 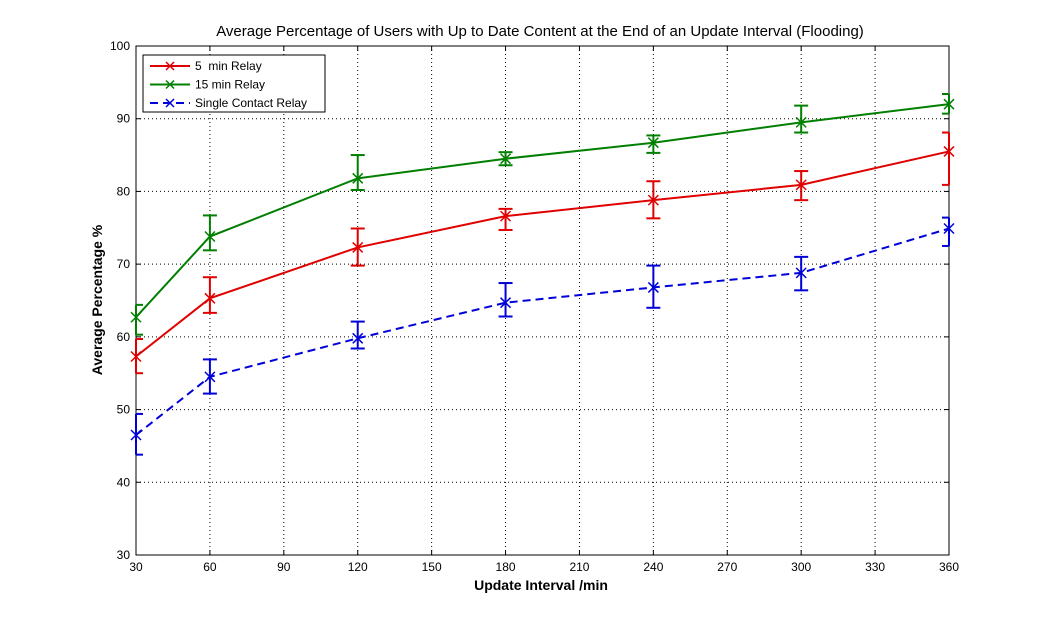 I want to click on x-axis-label: Update Interval /min, so click(x=541, y=585).